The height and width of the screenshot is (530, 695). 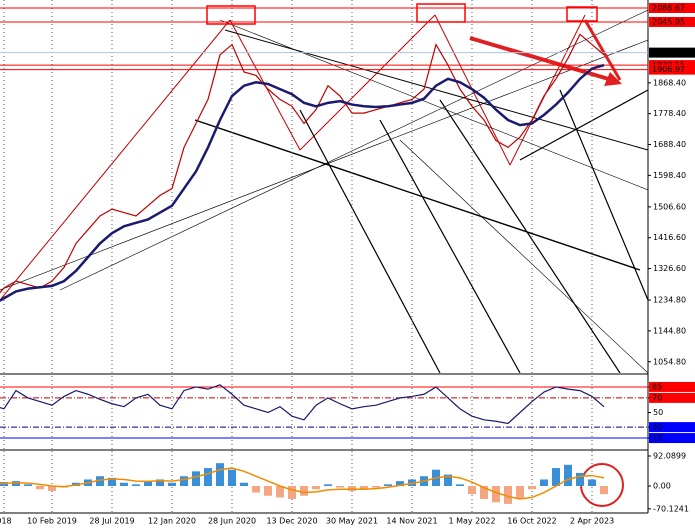 I want to click on y-tick-label: 50, so click(x=658, y=412).